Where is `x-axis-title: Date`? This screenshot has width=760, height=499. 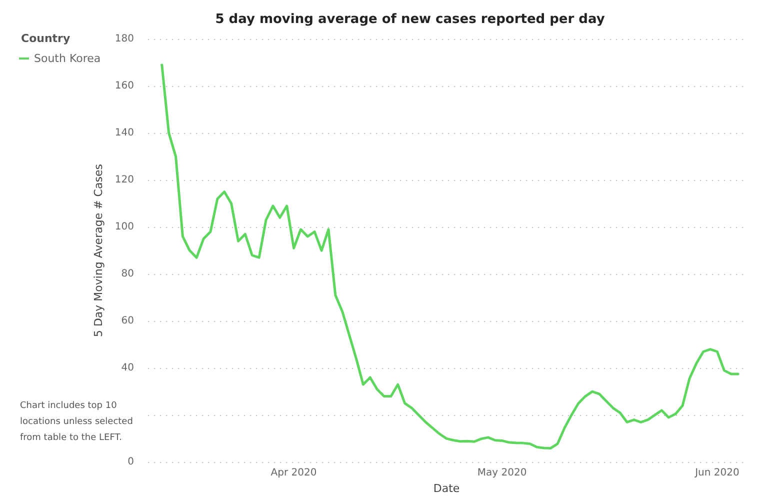
x-axis-title: Date is located at coordinates (446, 488).